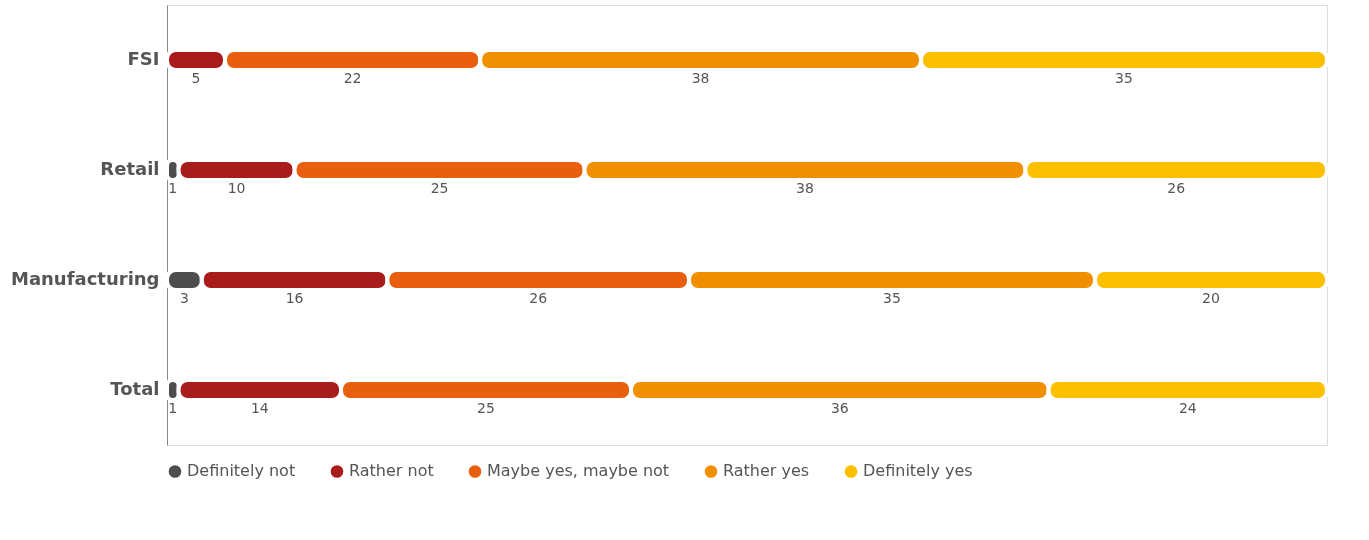 This screenshot has width=1369, height=540. Describe the element at coordinates (196, 78) in the screenshot. I see `data-label: 5` at that location.